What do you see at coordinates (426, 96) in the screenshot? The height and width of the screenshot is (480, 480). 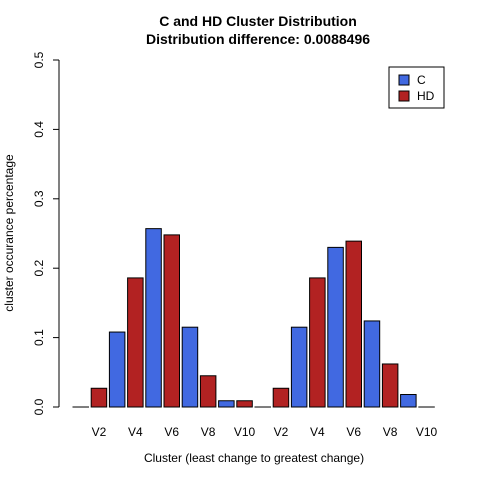 I see `legend-label: HD` at bounding box center [426, 96].